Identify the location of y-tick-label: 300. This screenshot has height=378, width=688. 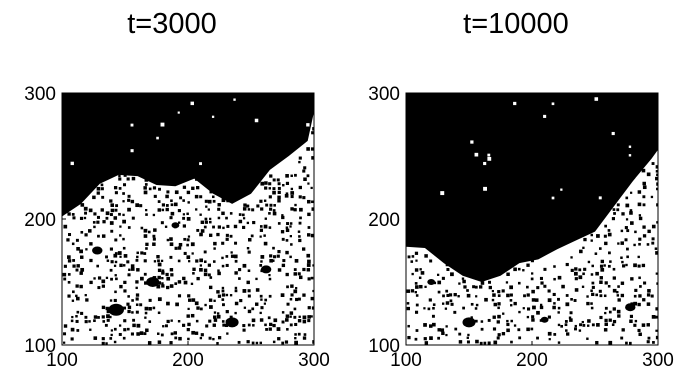
(40, 94).